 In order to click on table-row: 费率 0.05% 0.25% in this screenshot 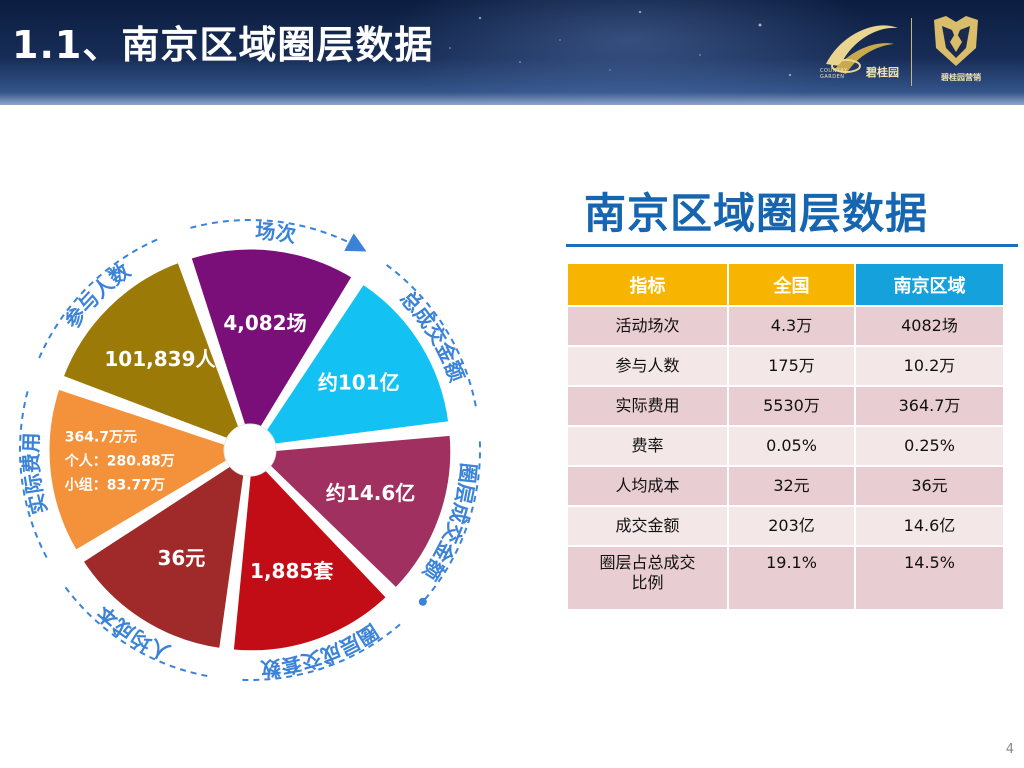, I will do `click(785, 446)`.